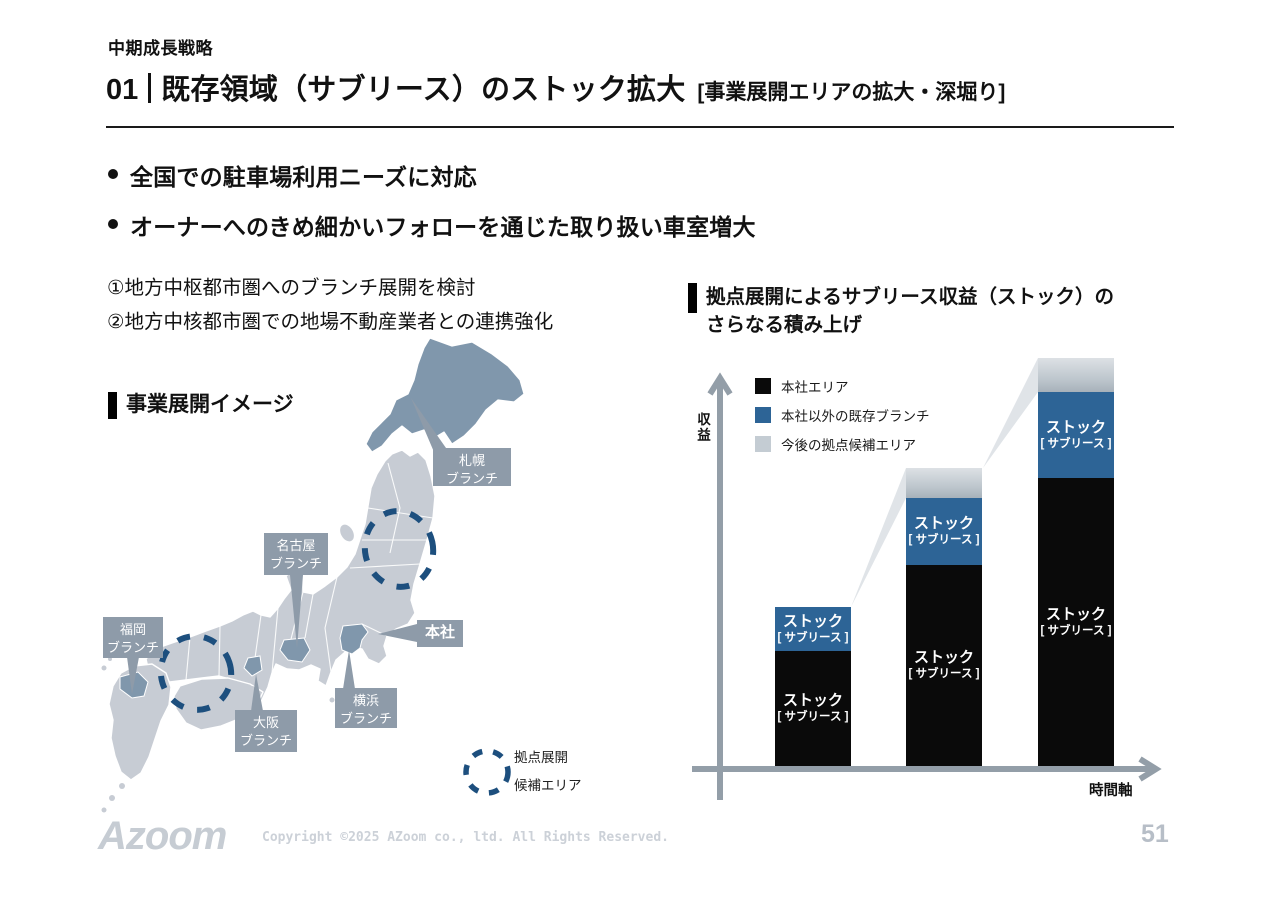  What do you see at coordinates (763, 444) in the screenshot?
I see `legend-swatch-candidates` at bounding box center [763, 444].